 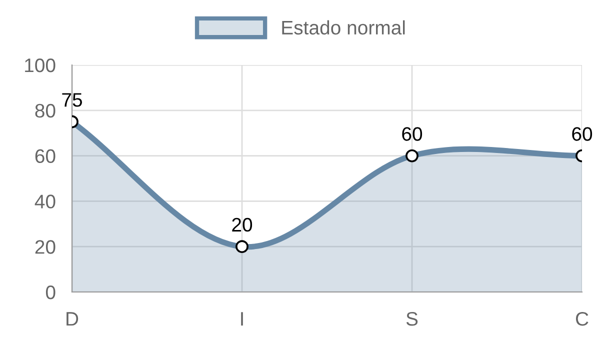 I want to click on y-tick-label: 20, so click(x=45, y=247).